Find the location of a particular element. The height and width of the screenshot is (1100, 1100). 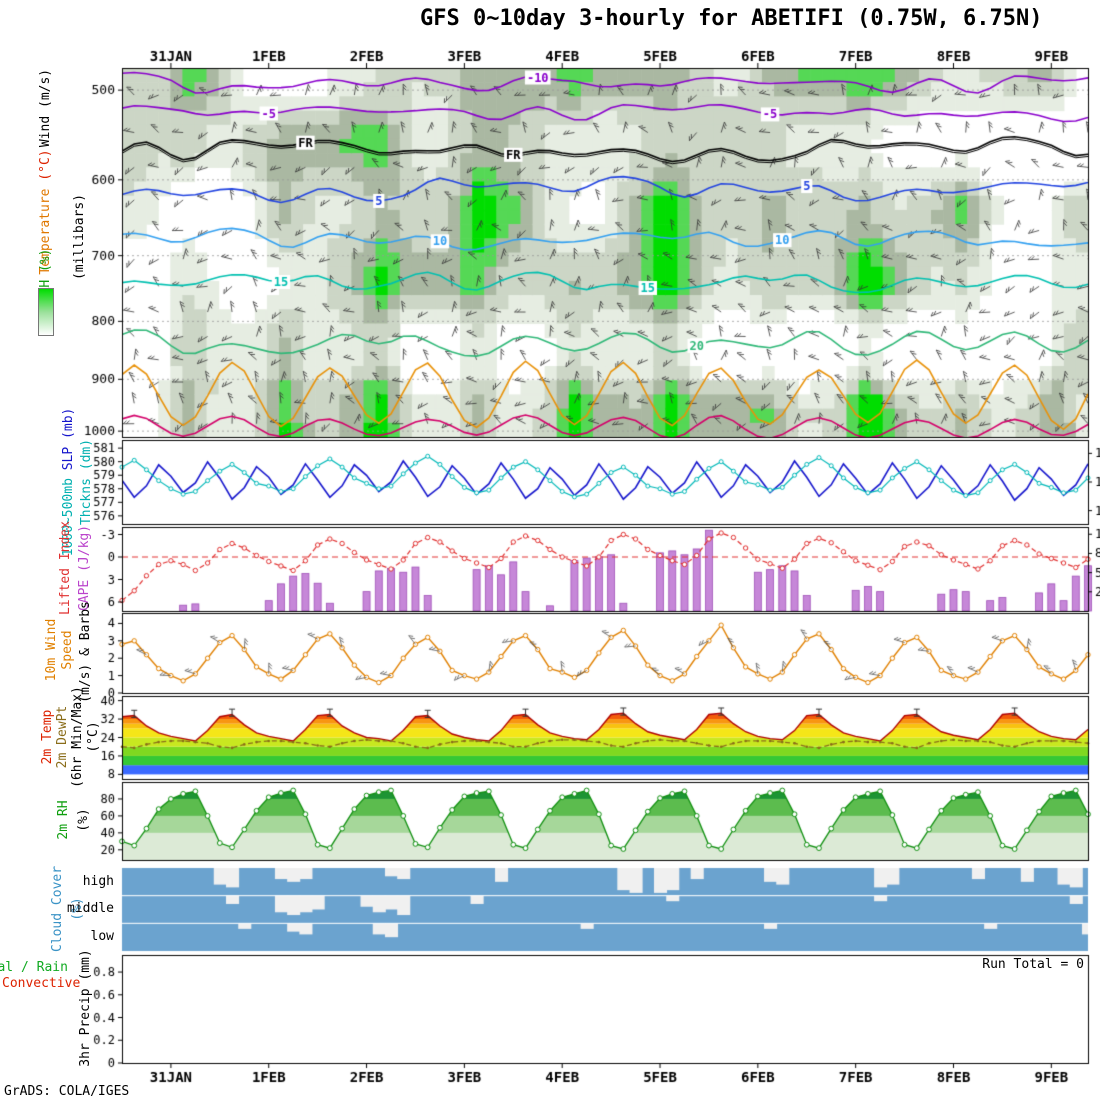

run-total-label: Run Total = 0 is located at coordinates (1033, 964).